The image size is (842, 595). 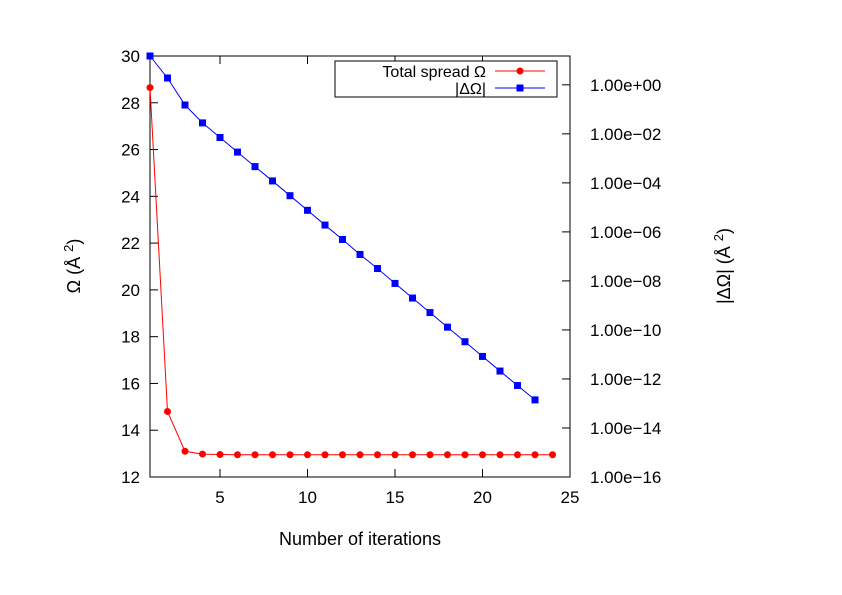 What do you see at coordinates (718, 237) in the screenshot?
I see `y2-label-sup: 2` at bounding box center [718, 237].